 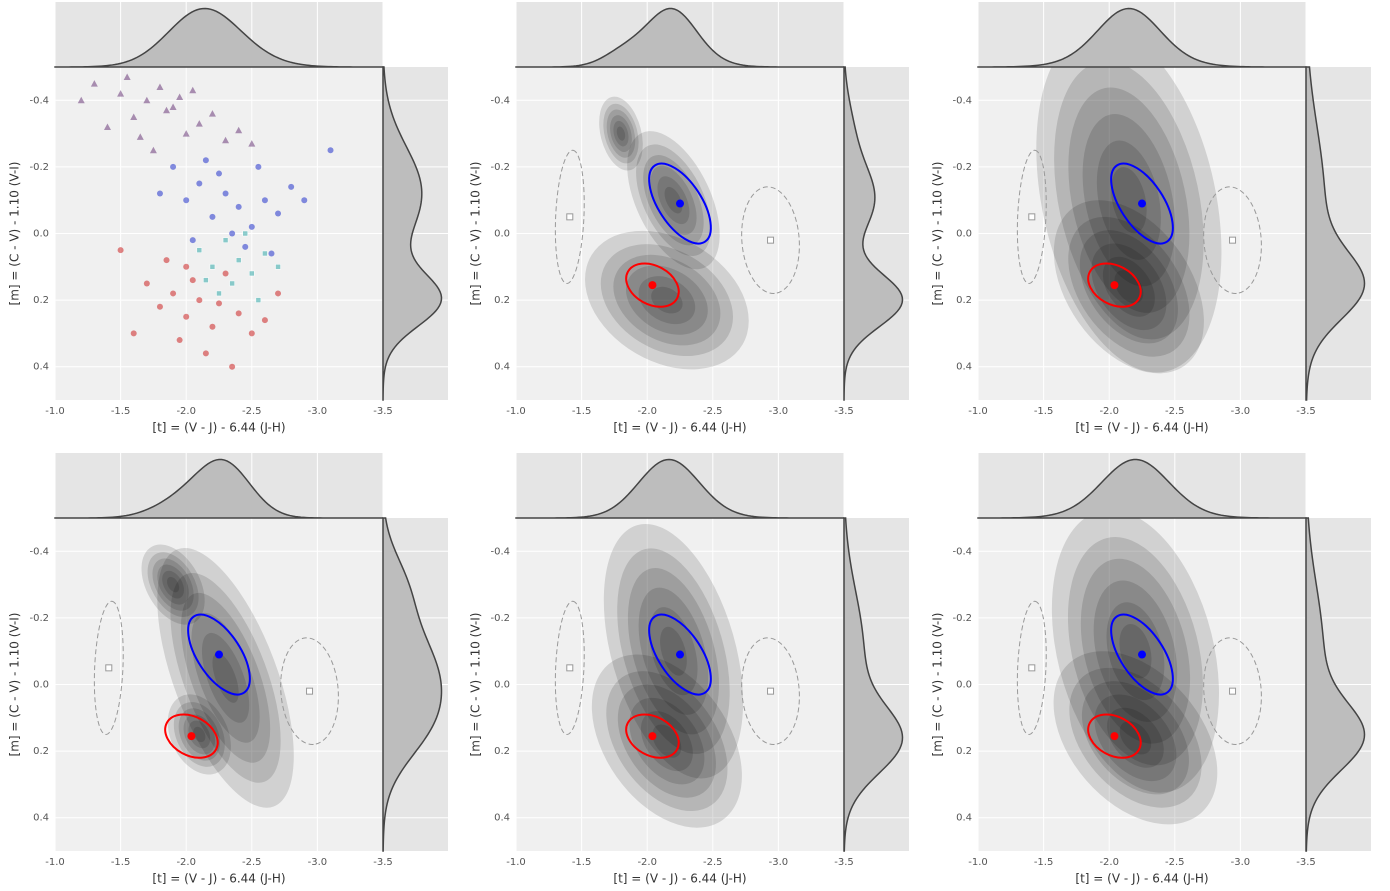 What do you see at coordinates (964, 300) in the screenshot?
I see `y-tick-label: 0.2` at bounding box center [964, 300].